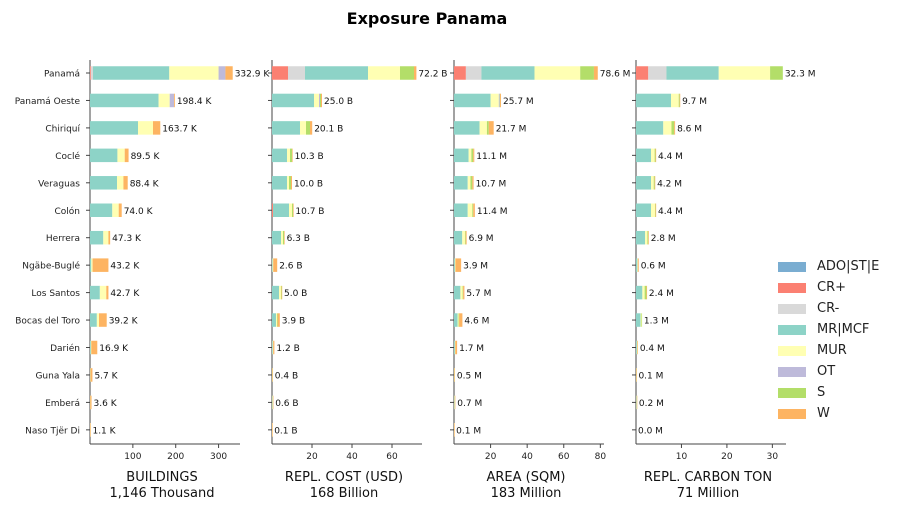 The width and height of the screenshot is (898, 510). Describe the element at coordinates (62, 75) in the screenshot. I see `category-label: Panamá` at that location.